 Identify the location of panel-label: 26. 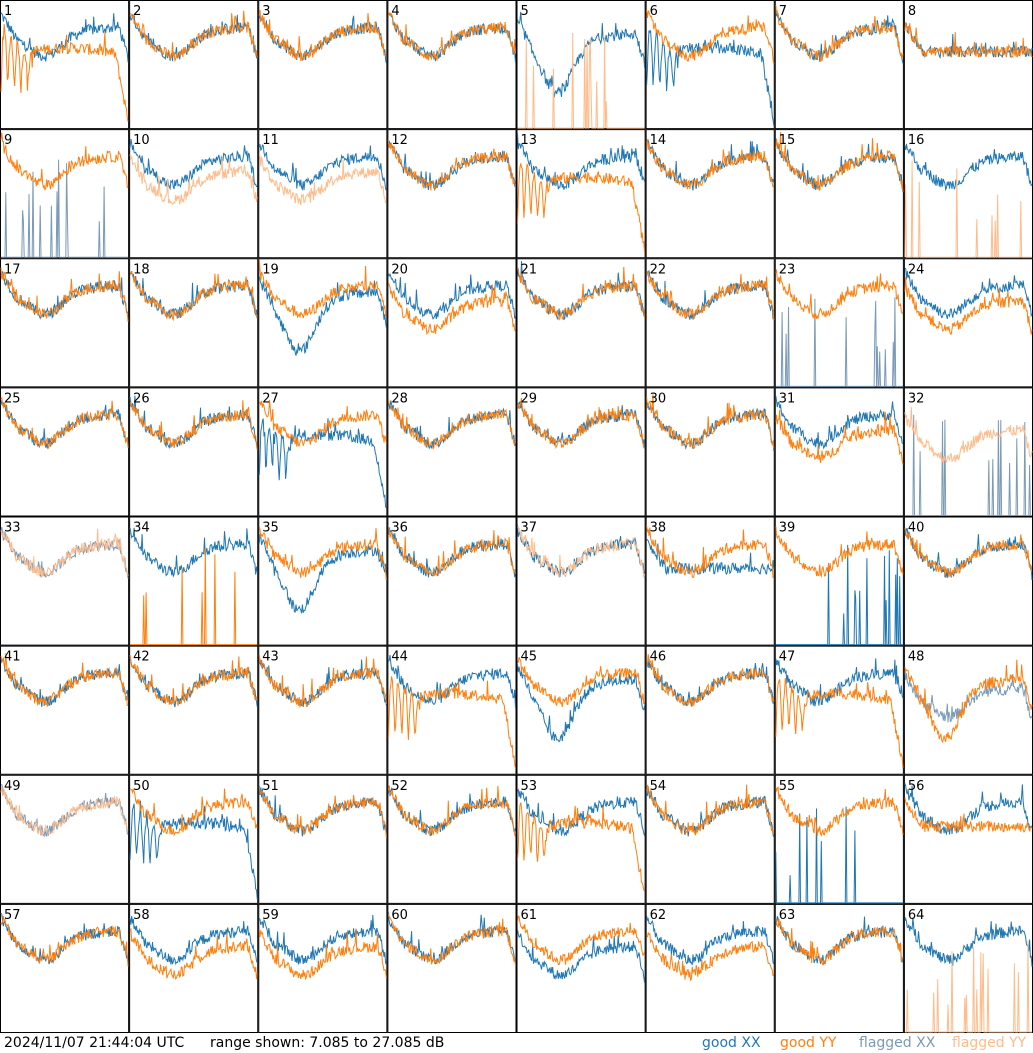
(141, 398).